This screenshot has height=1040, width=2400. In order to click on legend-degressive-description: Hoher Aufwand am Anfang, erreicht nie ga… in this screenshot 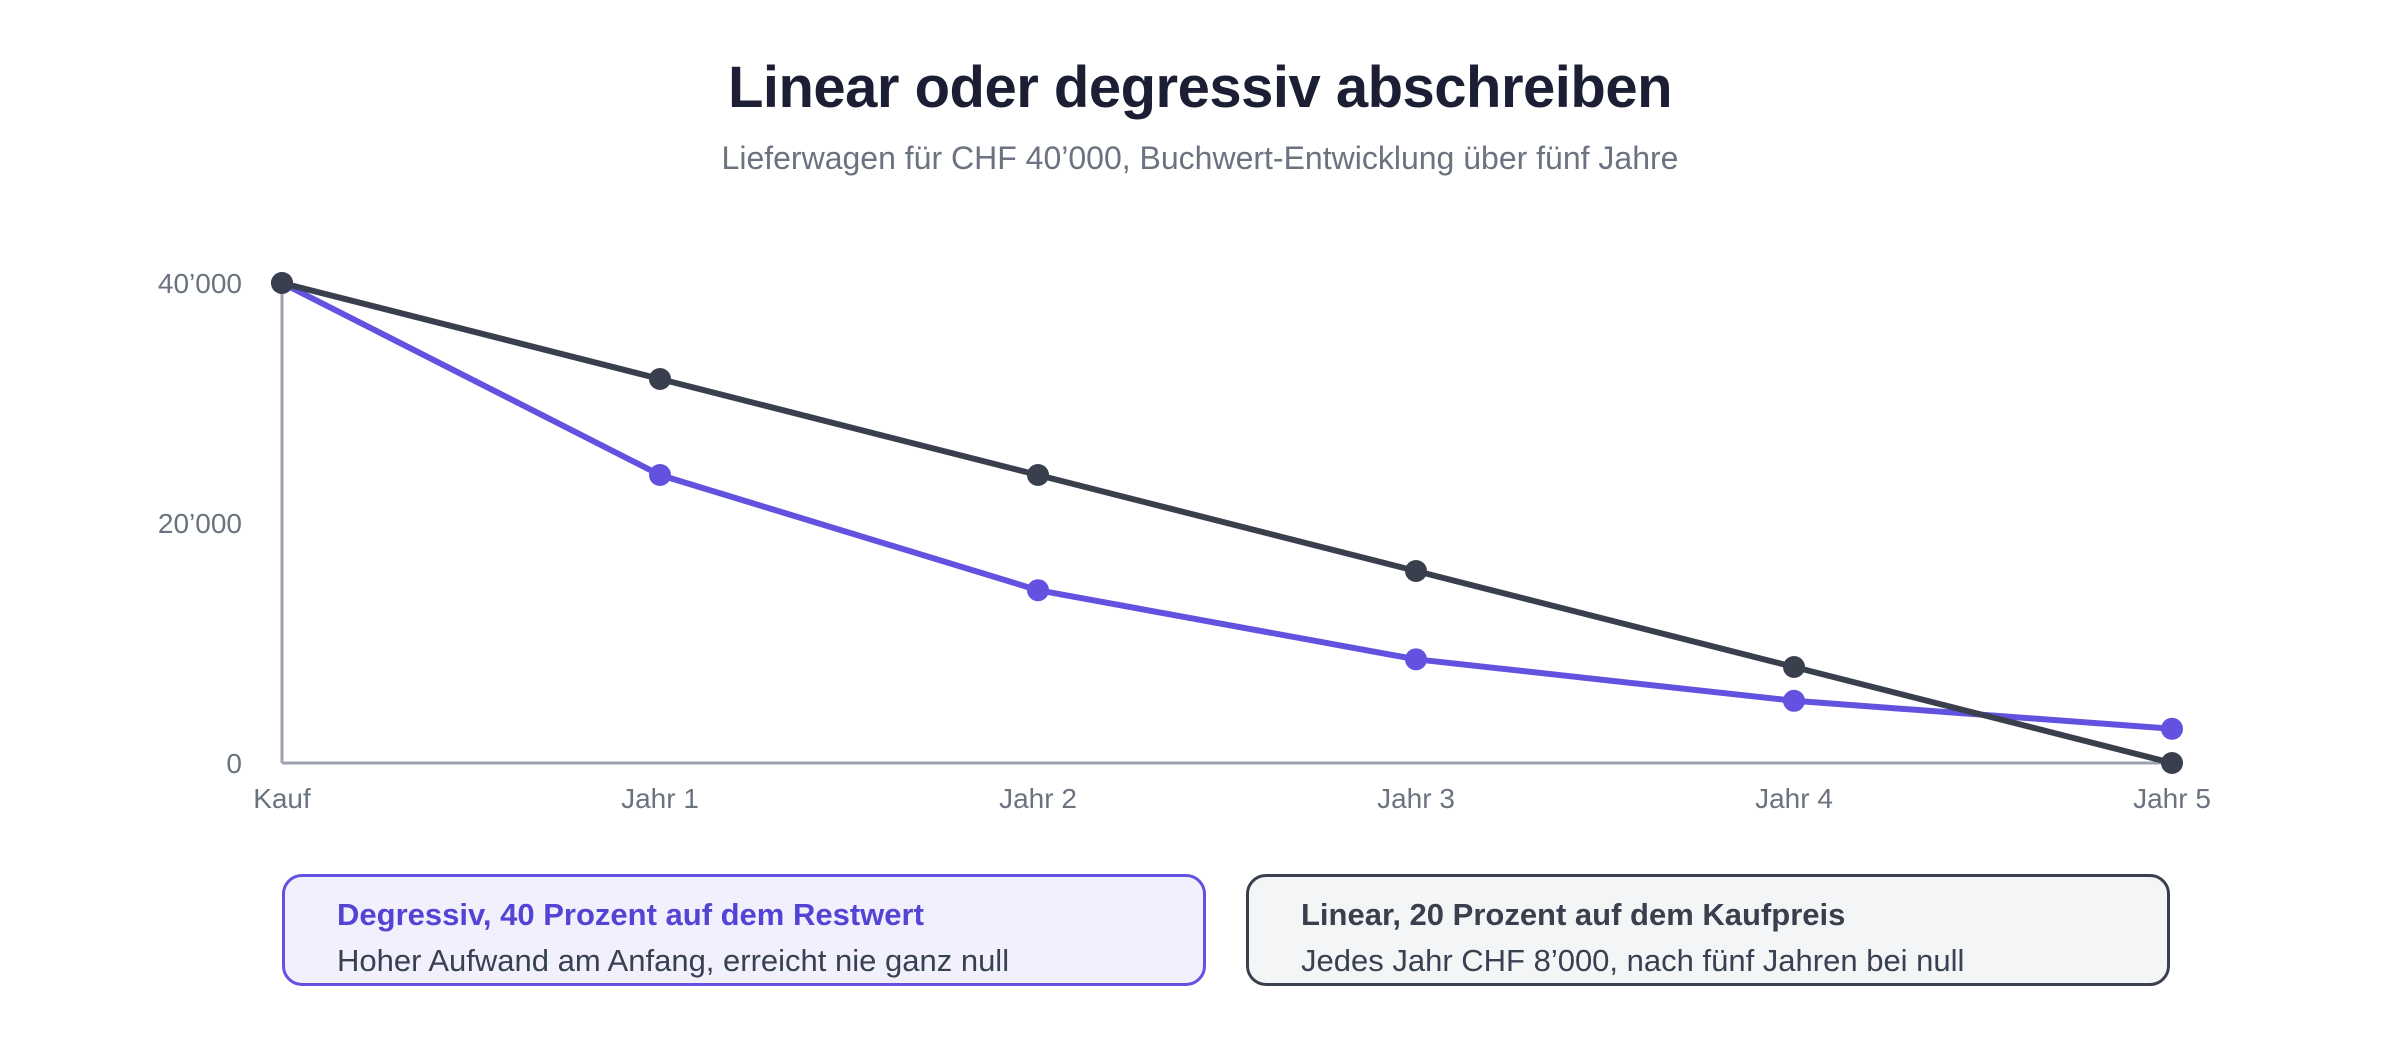, I will do `click(673, 960)`.